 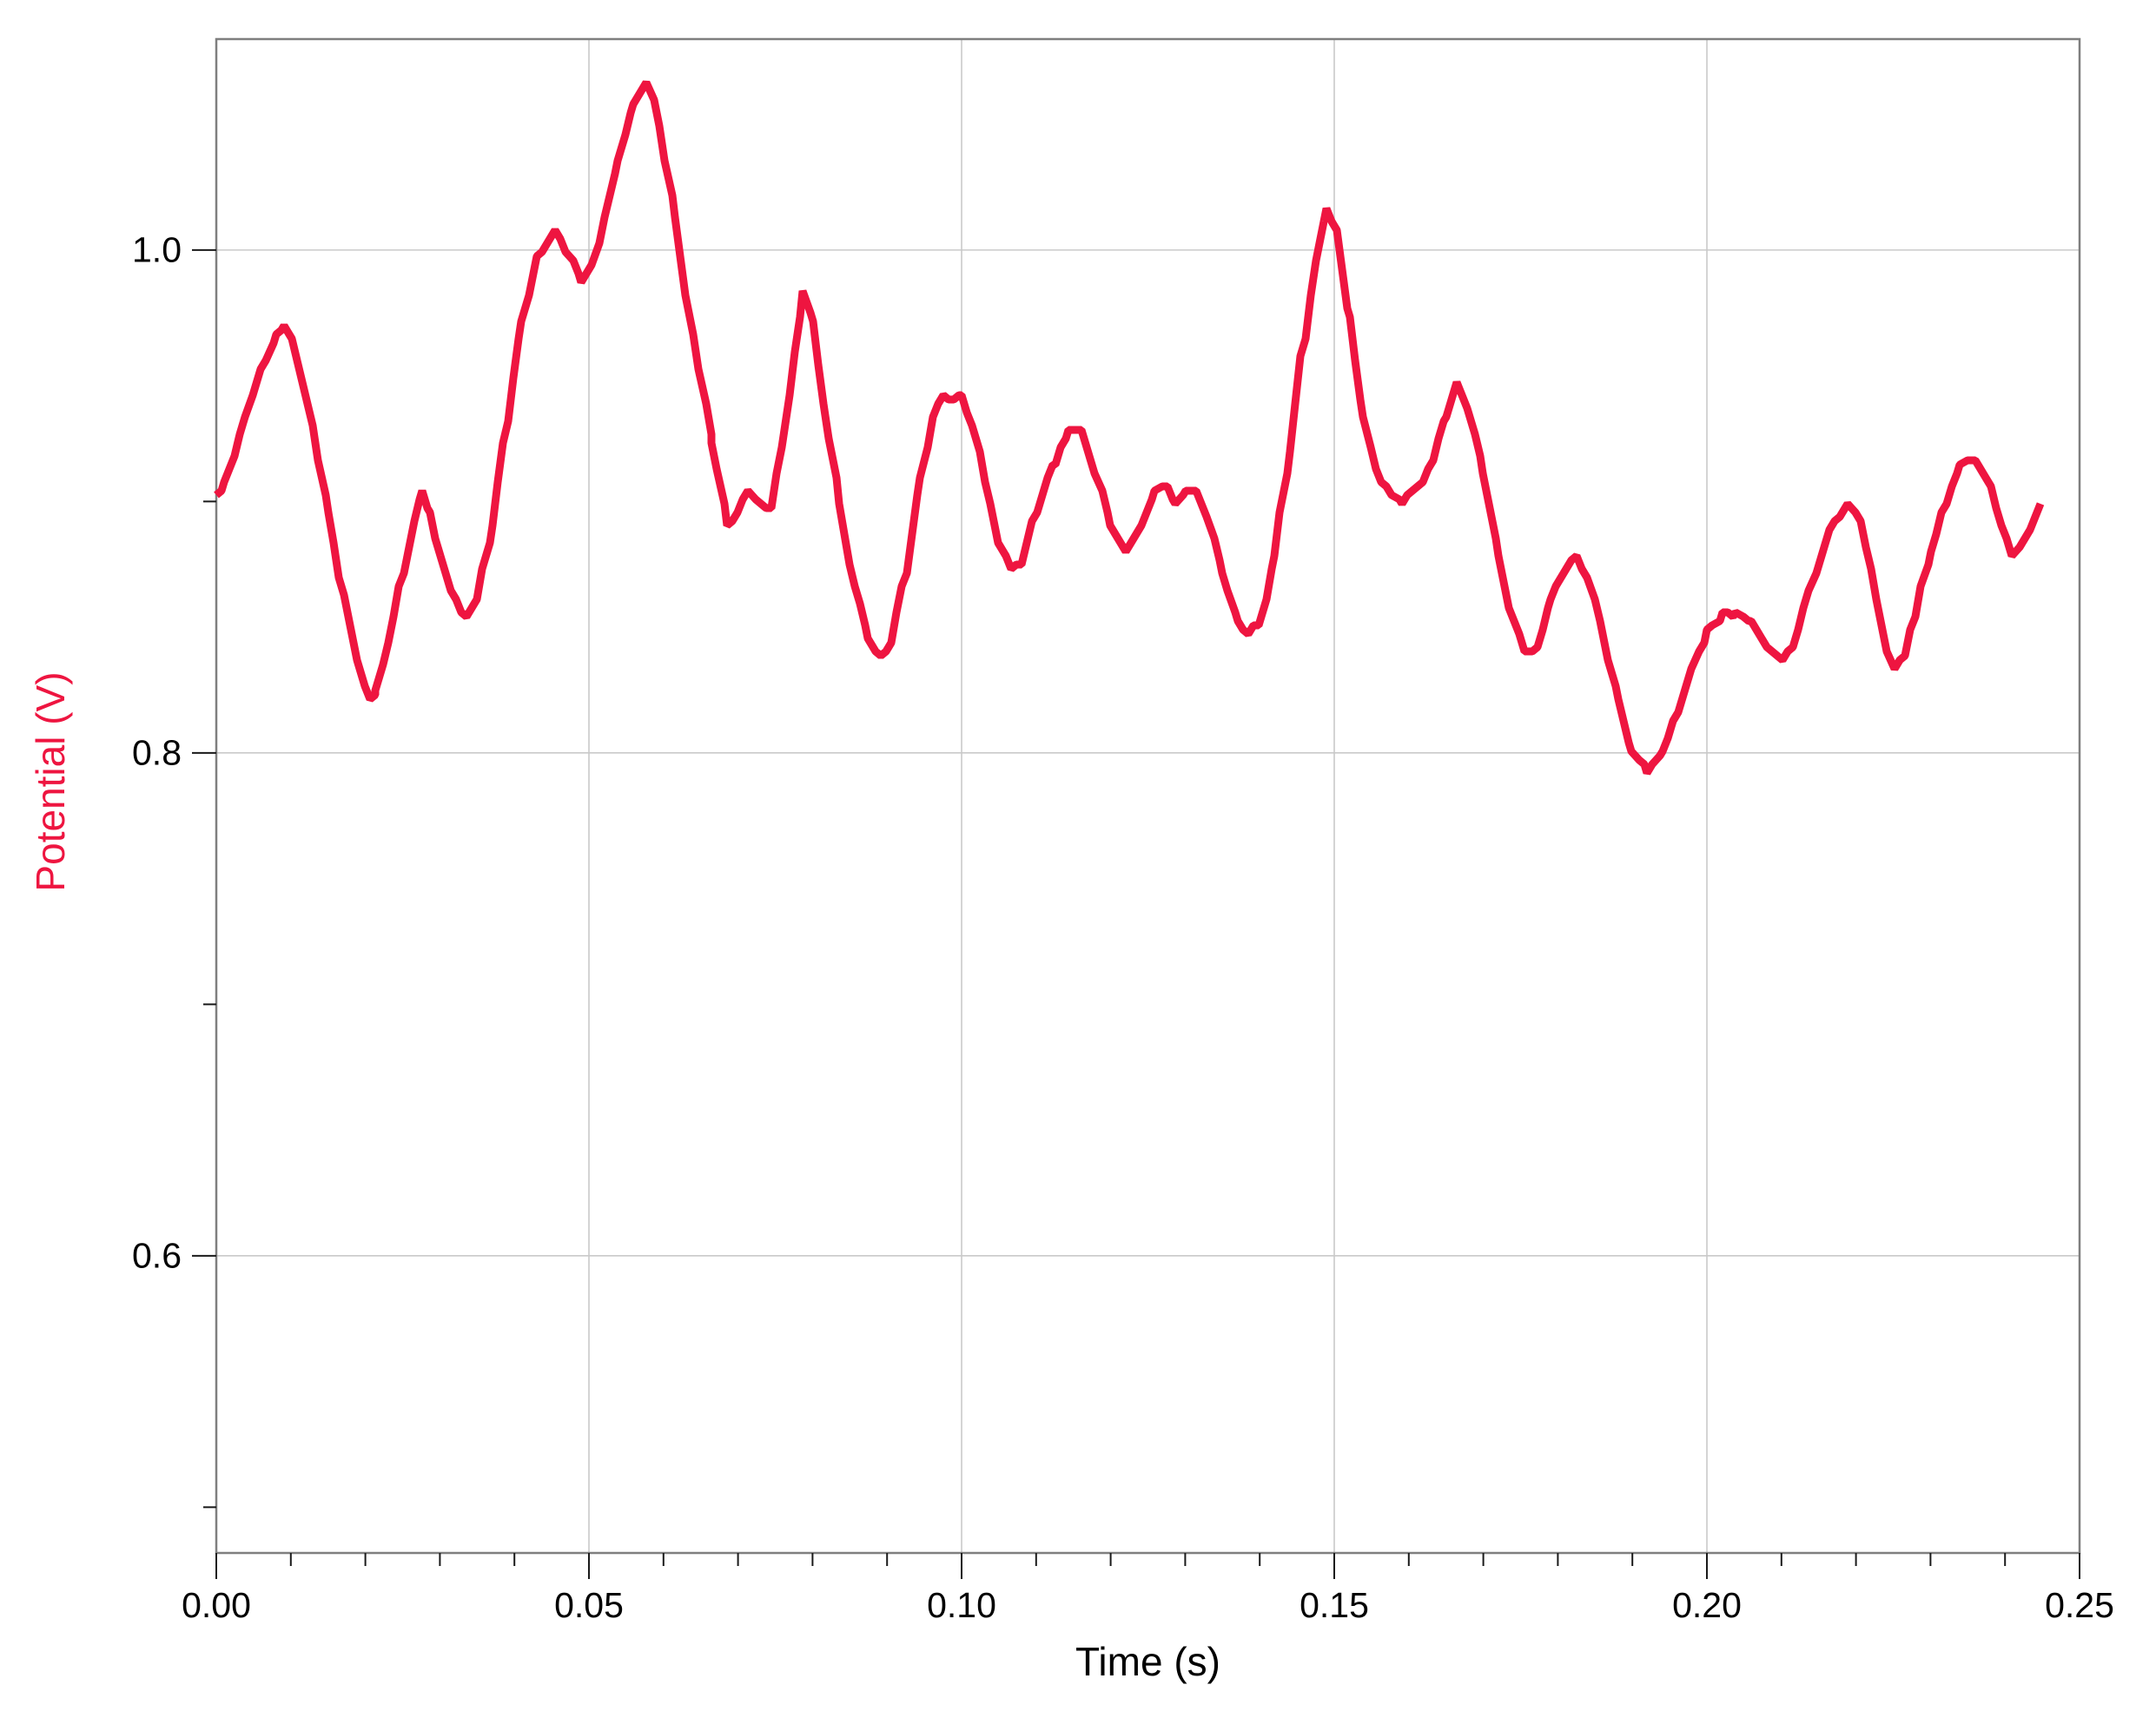 I want to click on y-tick-label: 1.0, so click(x=157, y=249).